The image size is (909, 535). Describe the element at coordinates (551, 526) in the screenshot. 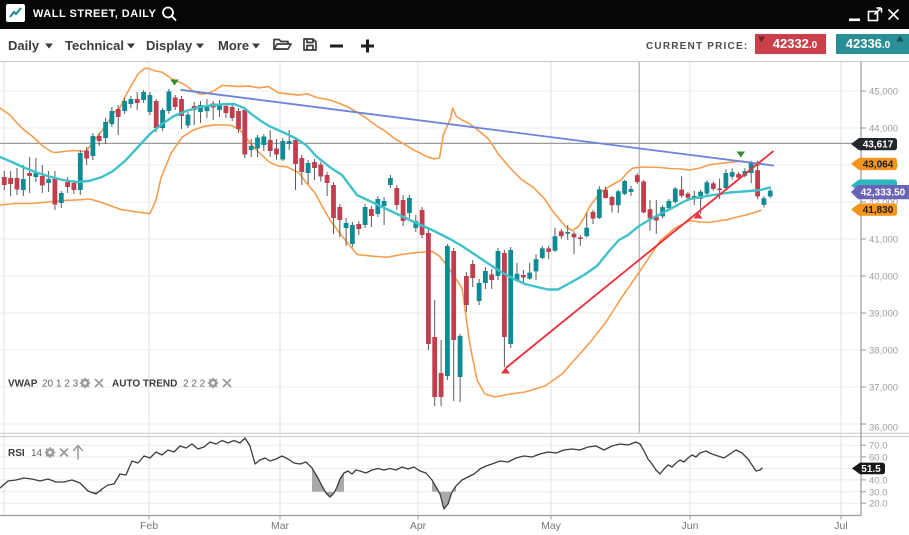

I see `svg-text: May` at that location.